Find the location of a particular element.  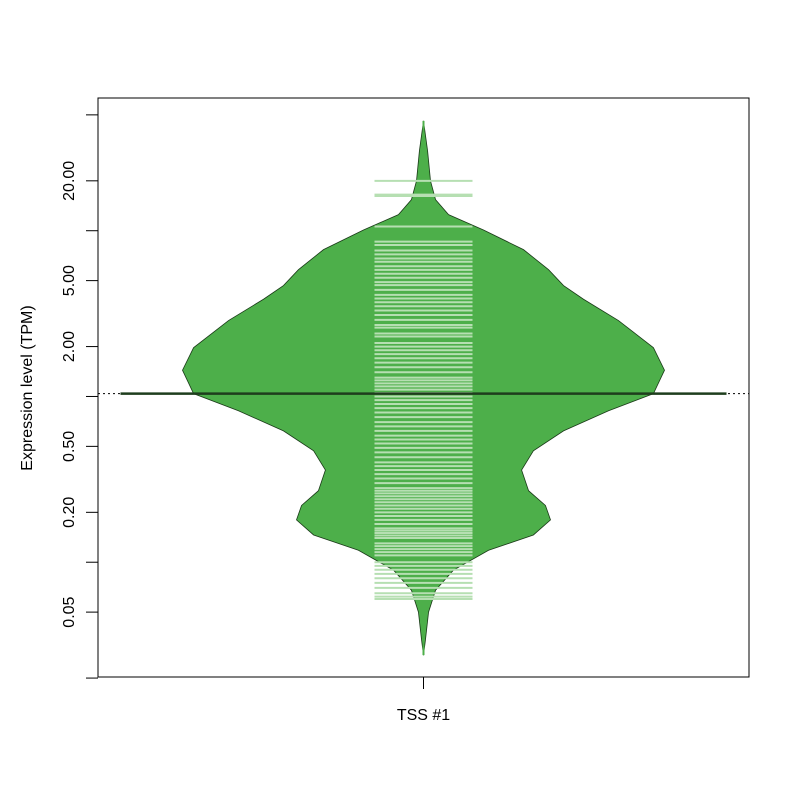

y-axis-label: Expression level (TPM) is located at coordinates (27, 387).